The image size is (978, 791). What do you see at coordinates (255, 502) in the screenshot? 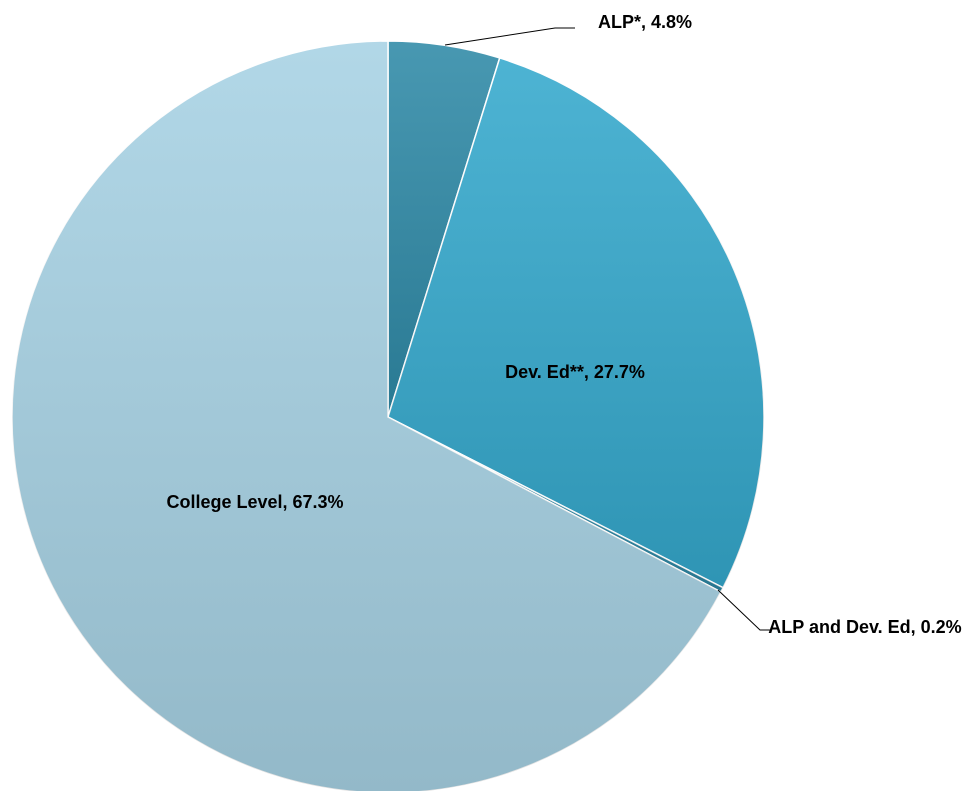
I see `data-label: College Level, 67.3%` at bounding box center [255, 502].